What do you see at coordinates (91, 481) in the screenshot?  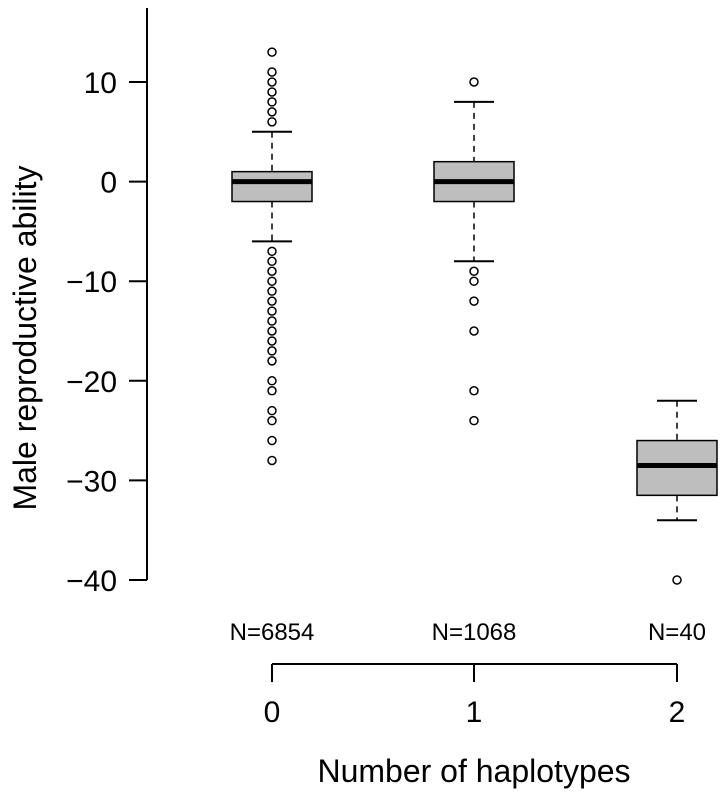 I see `y-tick-label: −30` at bounding box center [91, 481].